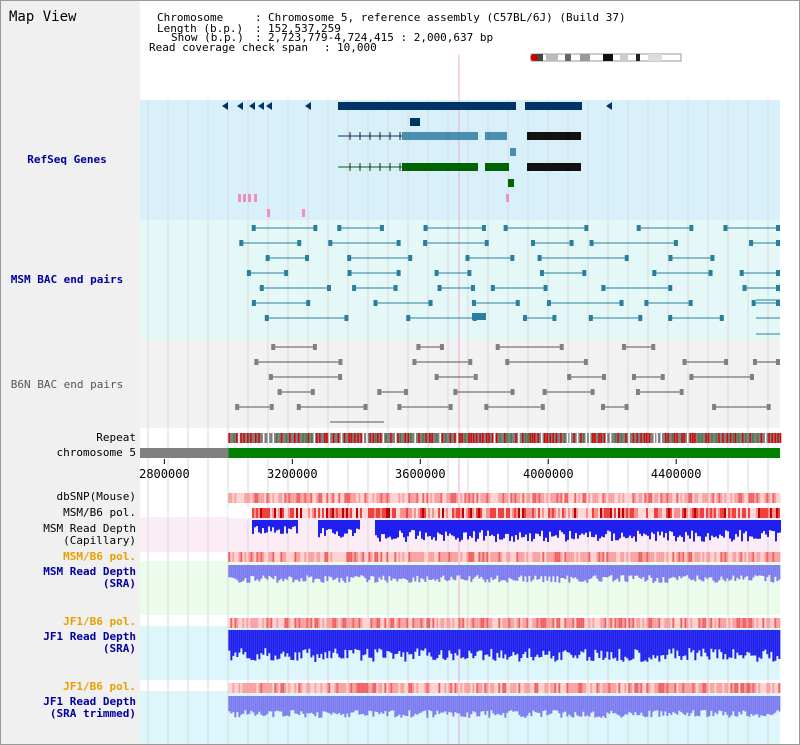 This screenshot has width=800, height=745. Describe the element at coordinates (99, 512) in the screenshot. I see `track-label-msm-b6-pol: MSM/B6 pol.` at that location.